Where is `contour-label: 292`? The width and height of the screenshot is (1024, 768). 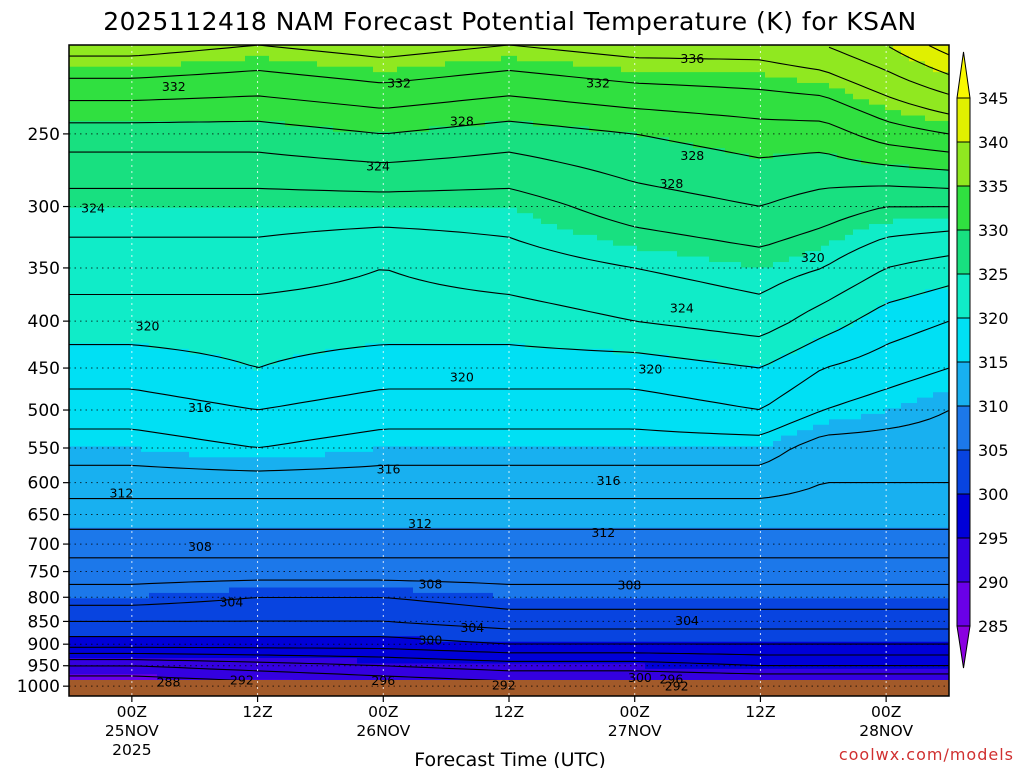 contour-label: 292 is located at coordinates (242, 680).